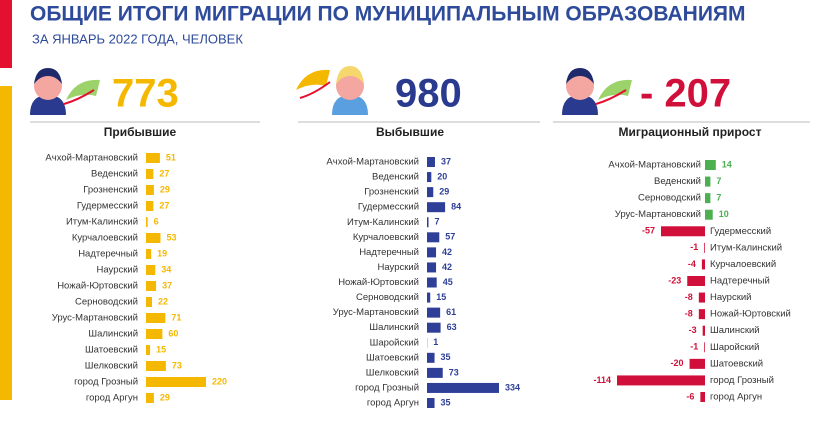 This screenshot has width=832, height=437. What do you see at coordinates (693, 330) in the screenshot?
I see `value-label: -3` at bounding box center [693, 330].